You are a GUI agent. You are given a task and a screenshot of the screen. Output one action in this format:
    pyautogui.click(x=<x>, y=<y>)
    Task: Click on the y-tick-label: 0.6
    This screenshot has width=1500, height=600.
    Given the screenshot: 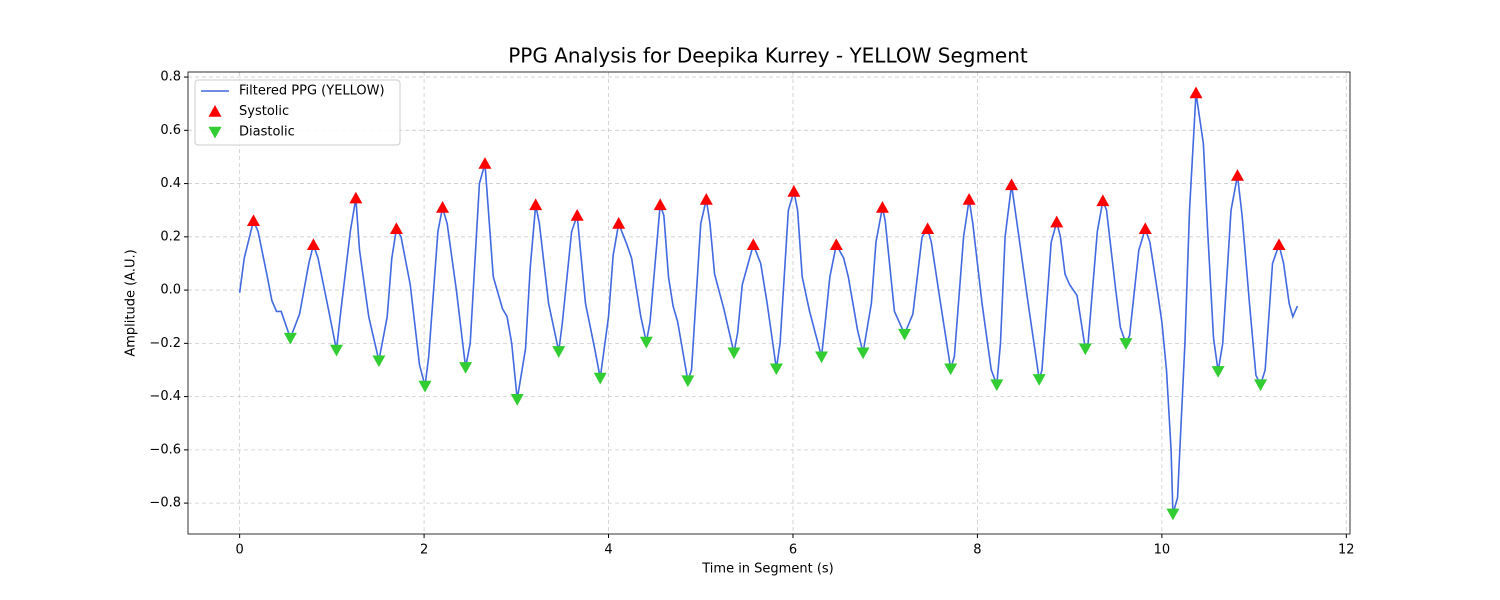 What is the action you would take?
    pyautogui.click(x=170, y=130)
    